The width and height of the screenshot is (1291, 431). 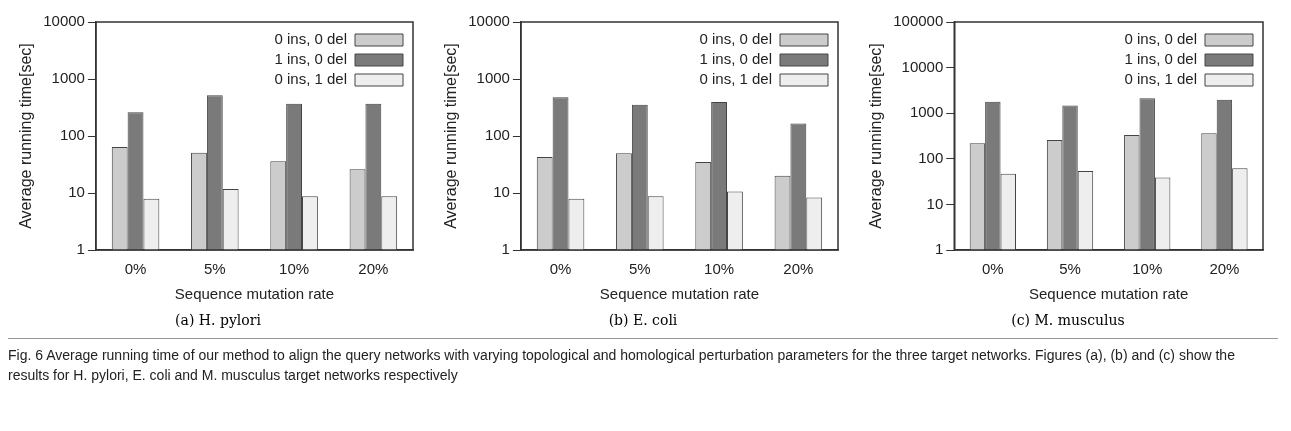 I want to click on text: (b) E. coli, so click(x=643, y=320).